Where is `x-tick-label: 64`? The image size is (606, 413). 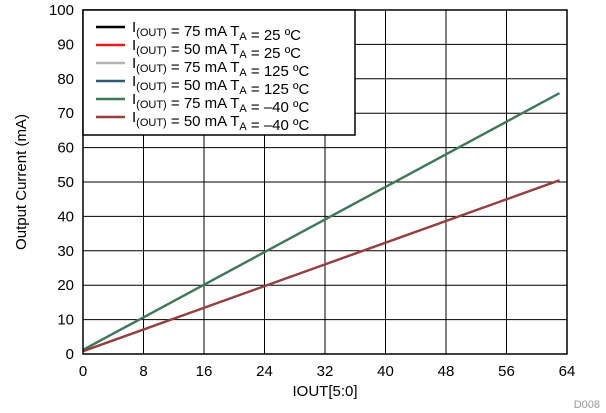
x-tick-label: 64 is located at coordinates (567, 371).